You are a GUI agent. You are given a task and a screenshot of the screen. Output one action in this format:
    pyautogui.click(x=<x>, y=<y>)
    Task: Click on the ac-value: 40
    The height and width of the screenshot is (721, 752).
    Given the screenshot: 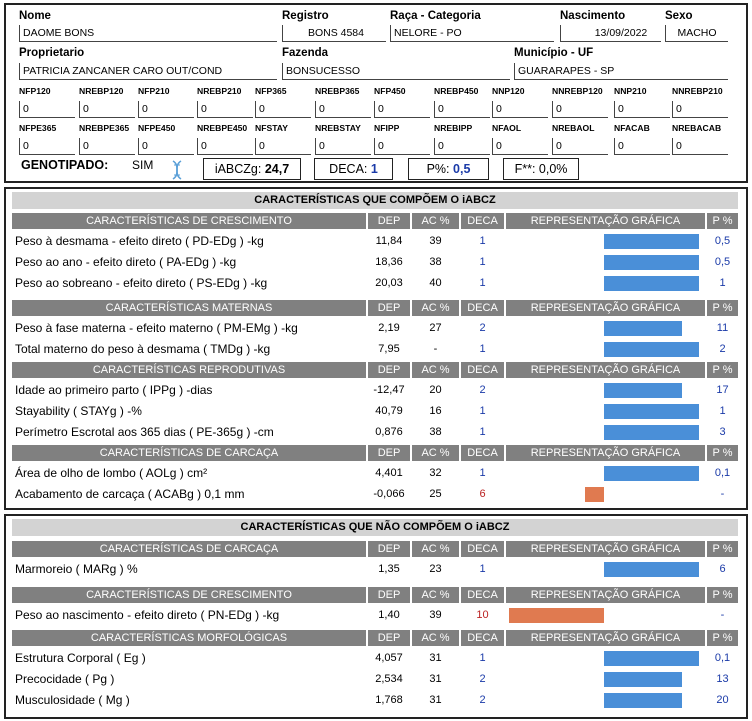 What is the action you would take?
    pyautogui.click(x=435, y=283)
    